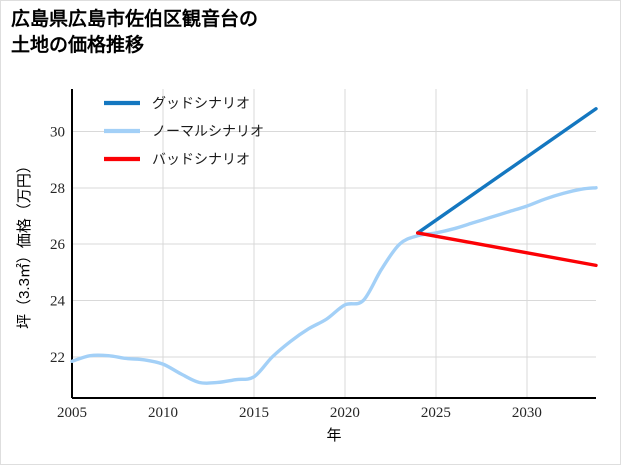  Describe the element at coordinates (254, 413) in the screenshot. I see `x-tick-label: 2015` at that location.